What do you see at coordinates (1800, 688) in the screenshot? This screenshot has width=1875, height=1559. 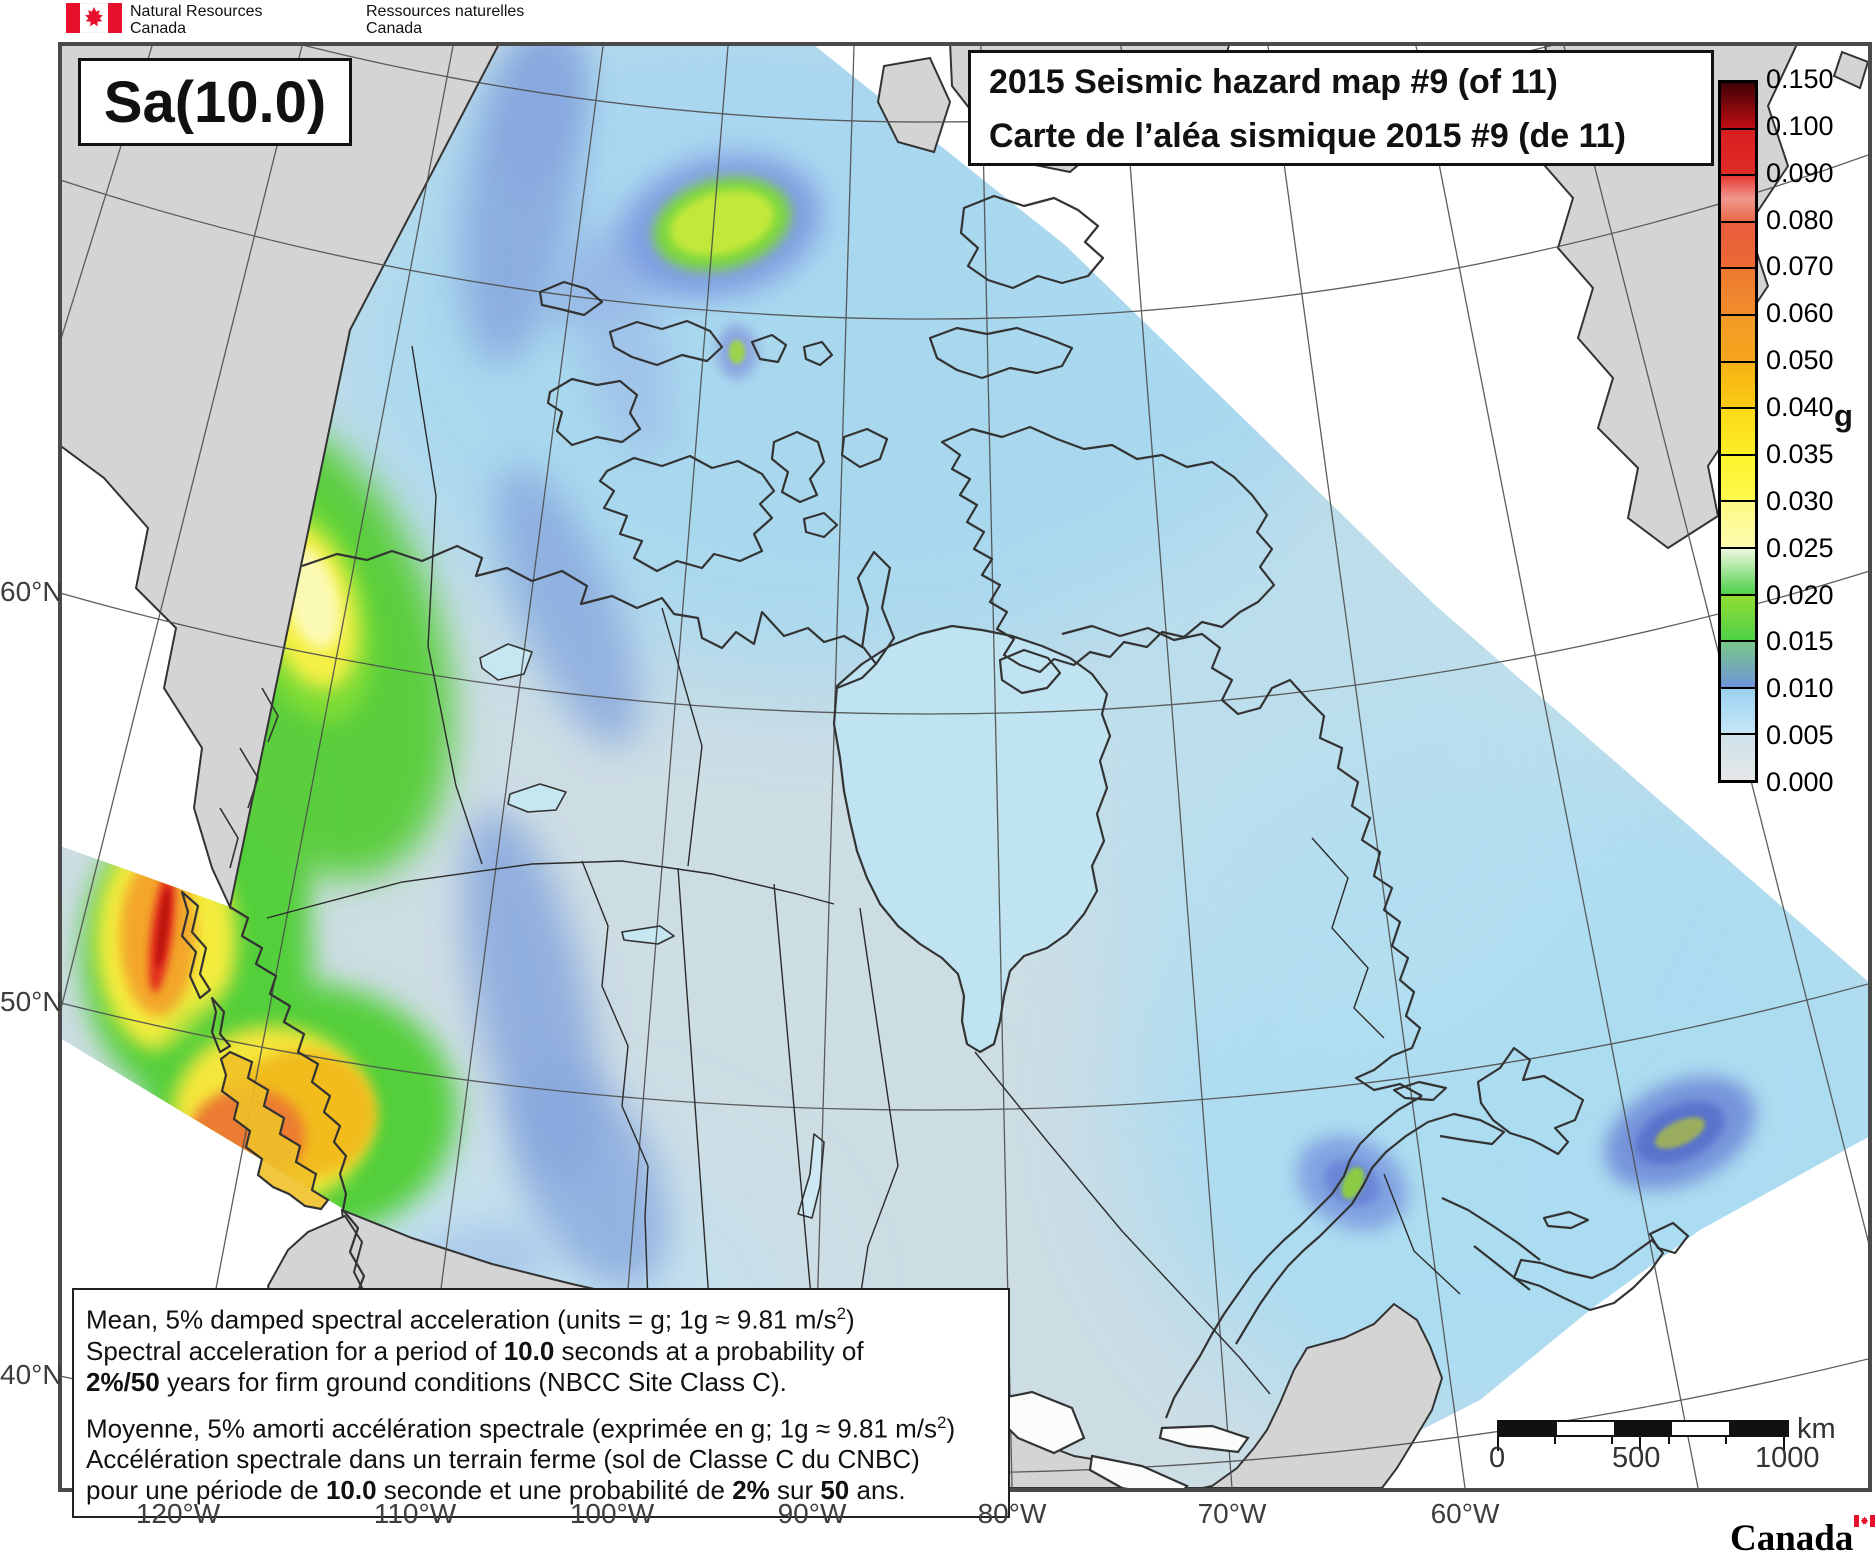 I see `color-scale-tick-label: 0.010` at bounding box center [1800, 688].